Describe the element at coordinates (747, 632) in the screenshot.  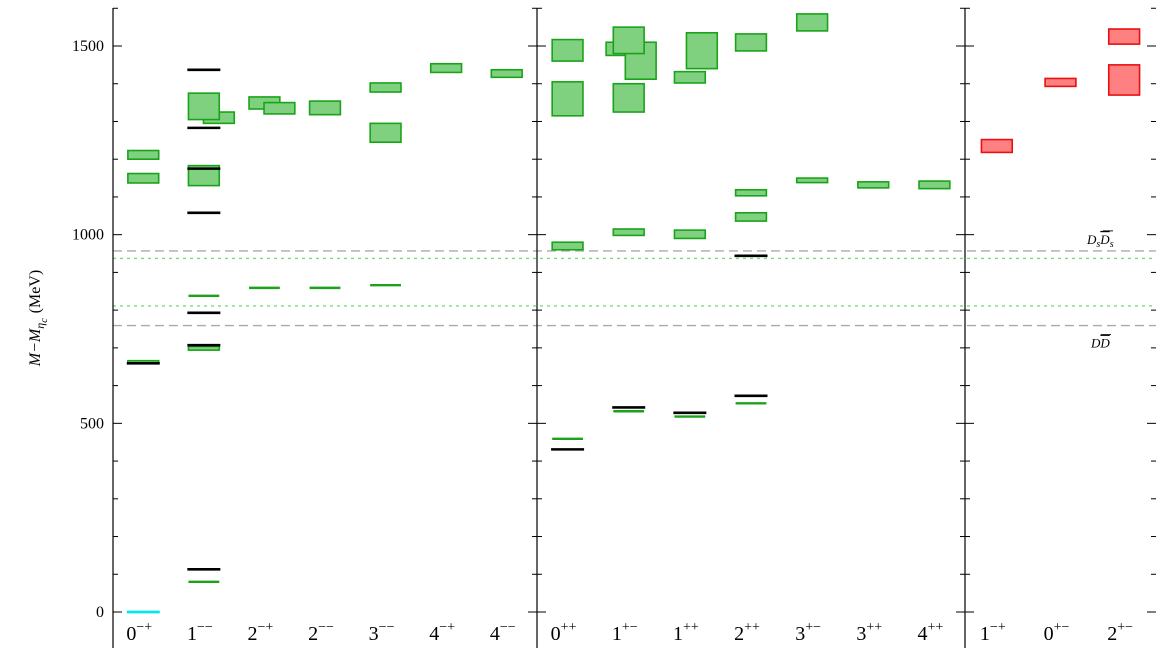
I see `category-label: 2++` at that location.